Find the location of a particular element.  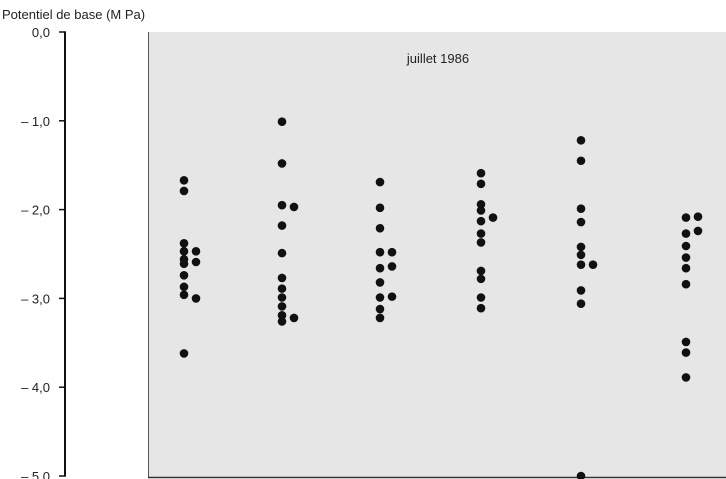

y-tick-label: 0,0 is located at coordinates (41, 32).